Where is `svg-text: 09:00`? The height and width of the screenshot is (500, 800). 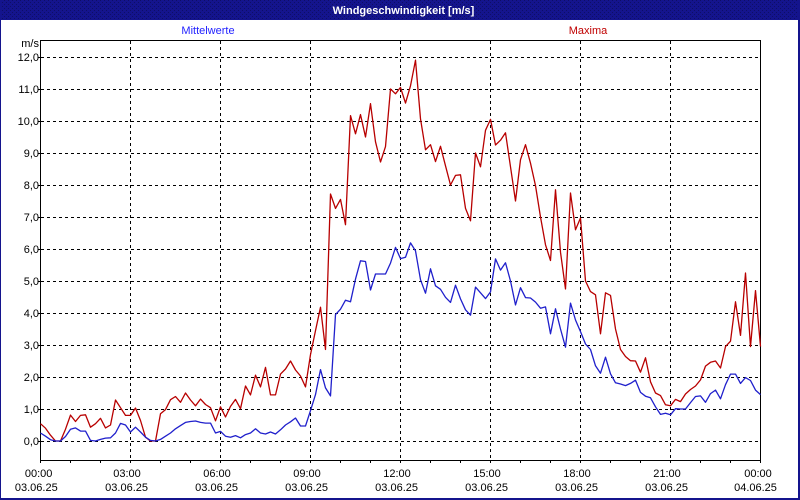 svg-text: 09:00 is located at coordinates (307, 474).